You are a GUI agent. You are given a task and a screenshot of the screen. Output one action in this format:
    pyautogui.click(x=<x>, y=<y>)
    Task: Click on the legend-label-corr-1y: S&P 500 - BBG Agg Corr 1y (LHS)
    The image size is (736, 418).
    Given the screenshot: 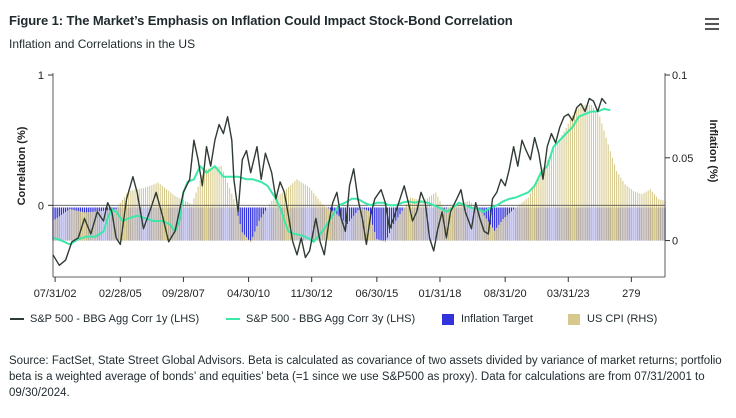 What is the action you would take?
    pyautogui.click(x=115, y=319)
    